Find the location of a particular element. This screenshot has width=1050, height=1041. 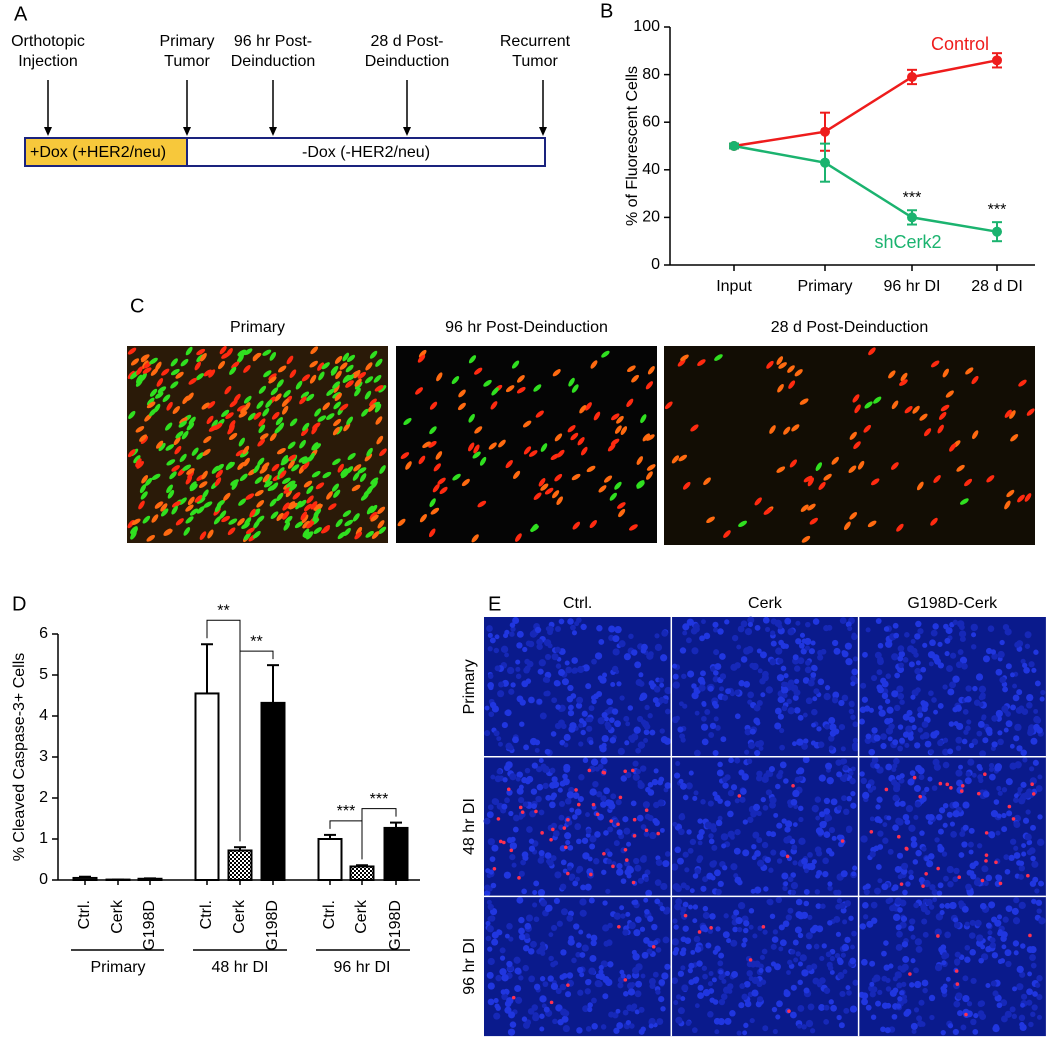

event-label: Recurrent is located at coordinates (535, 41).